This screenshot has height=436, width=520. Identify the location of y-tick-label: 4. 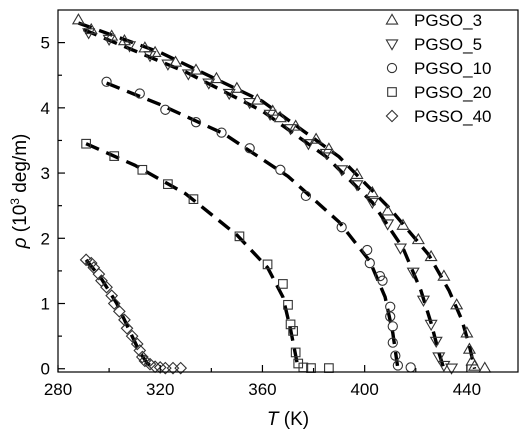
(45, 108).